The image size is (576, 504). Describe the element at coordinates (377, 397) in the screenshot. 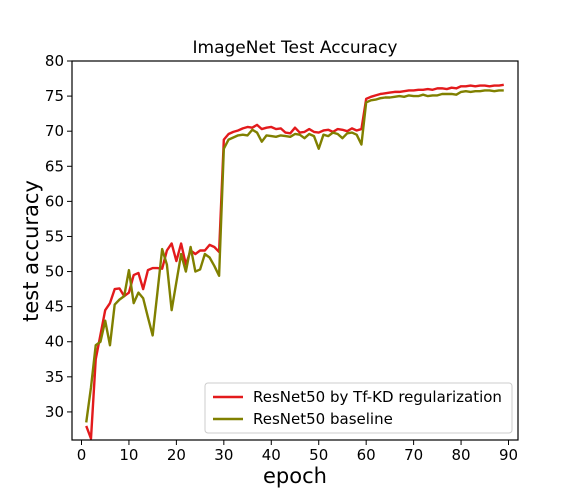

I see `legend-label-1: ResNet50 by Tf-KD regularization` at that location.